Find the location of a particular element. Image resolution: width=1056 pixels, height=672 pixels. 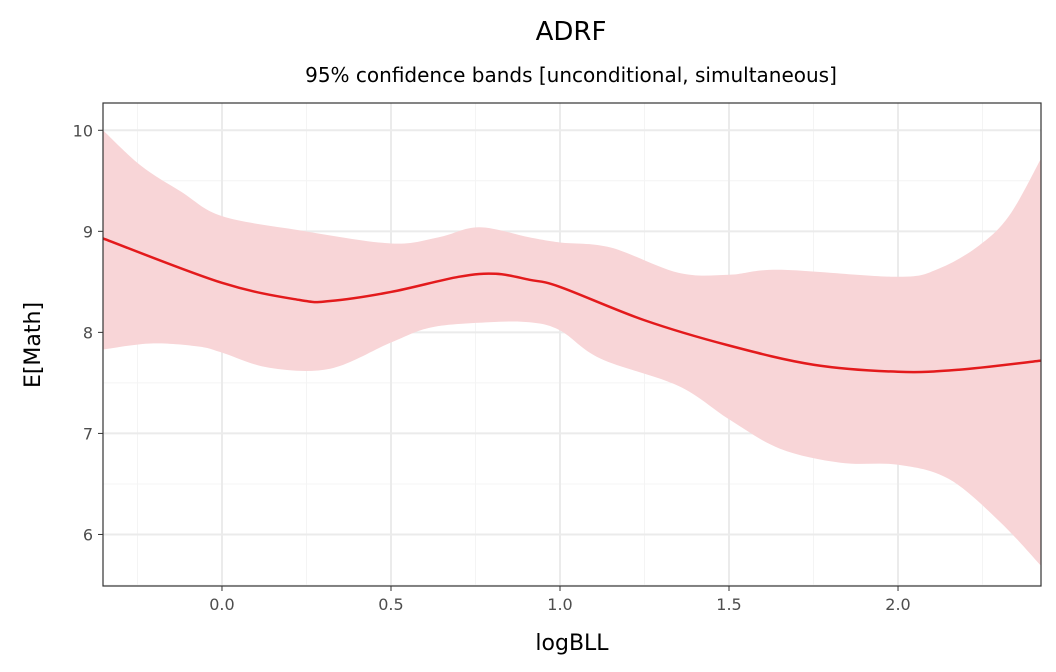

x-tick-label: 2.0 is located at coordinates (897, 604).